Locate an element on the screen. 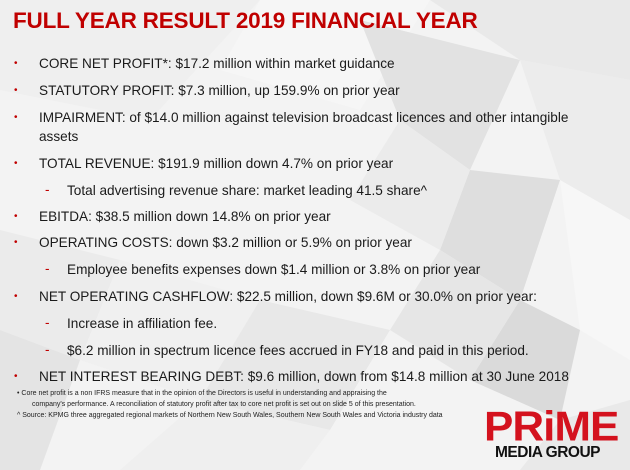  slide-title: FULL YEAR RESULT 2019 FINANCIAL YEAR is located at coordinates (245, 20).